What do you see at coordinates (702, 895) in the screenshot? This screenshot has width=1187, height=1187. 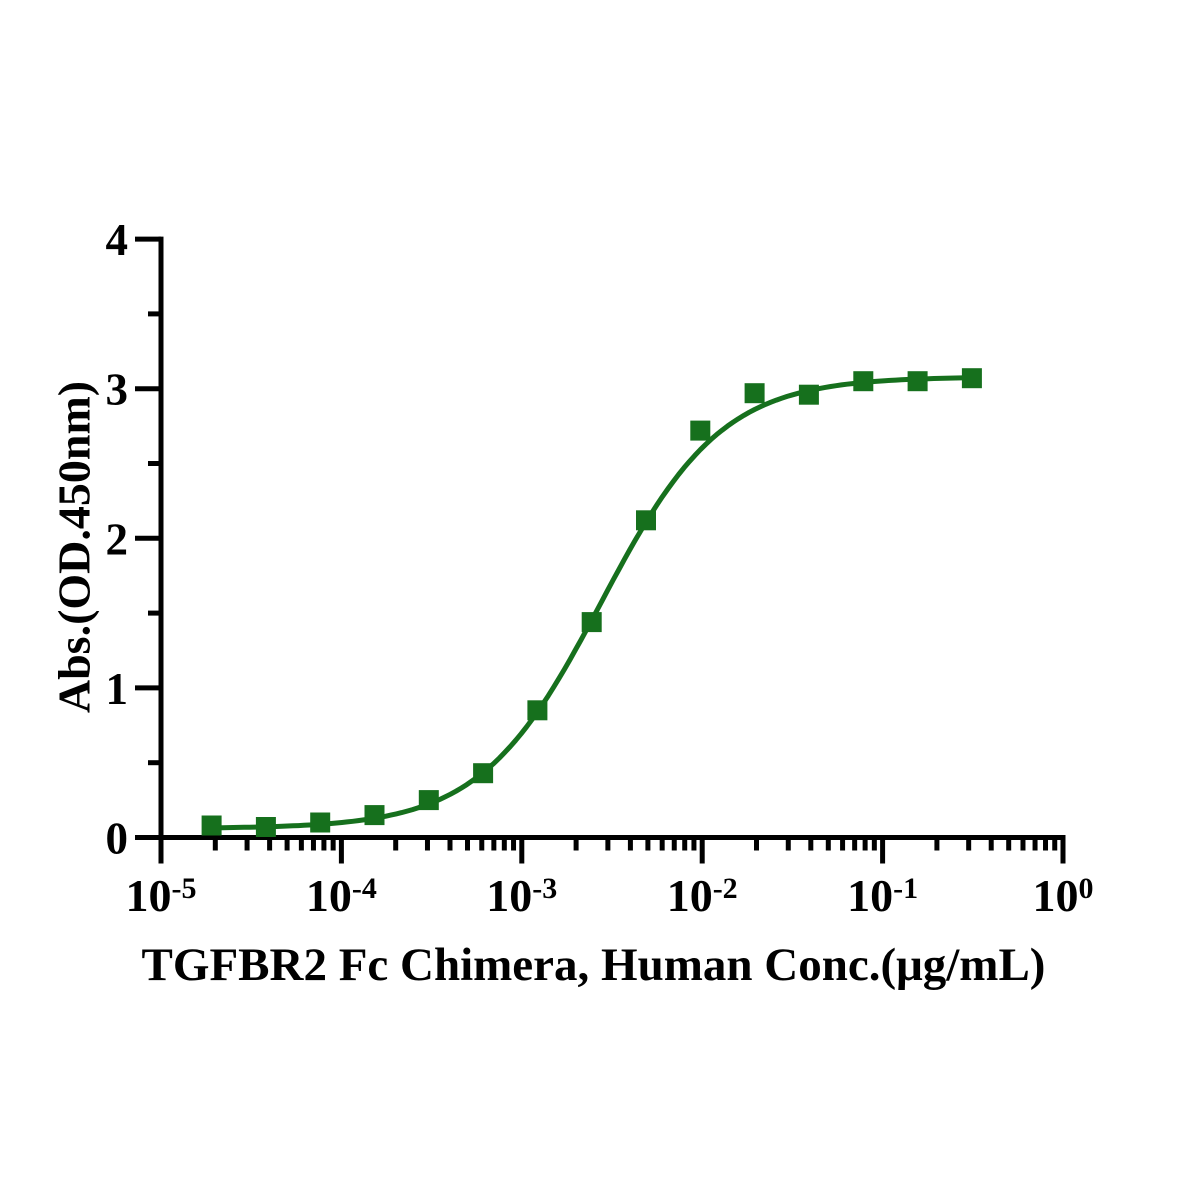 I see `x-tick-label: 10⁻²` at bounding box center [702, 895].